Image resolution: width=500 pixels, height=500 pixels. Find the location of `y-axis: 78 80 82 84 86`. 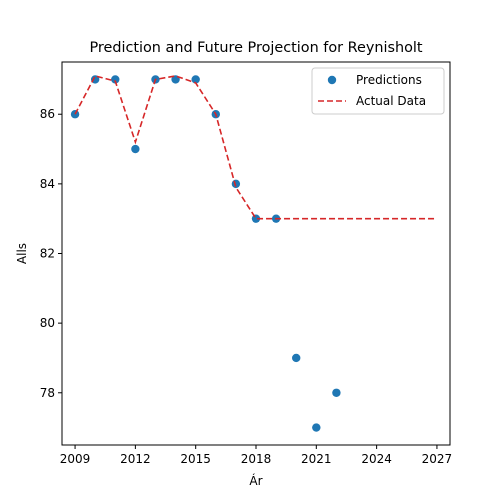

y-axis: 78 80 82 84 86 is located at coordinates (51, 253).